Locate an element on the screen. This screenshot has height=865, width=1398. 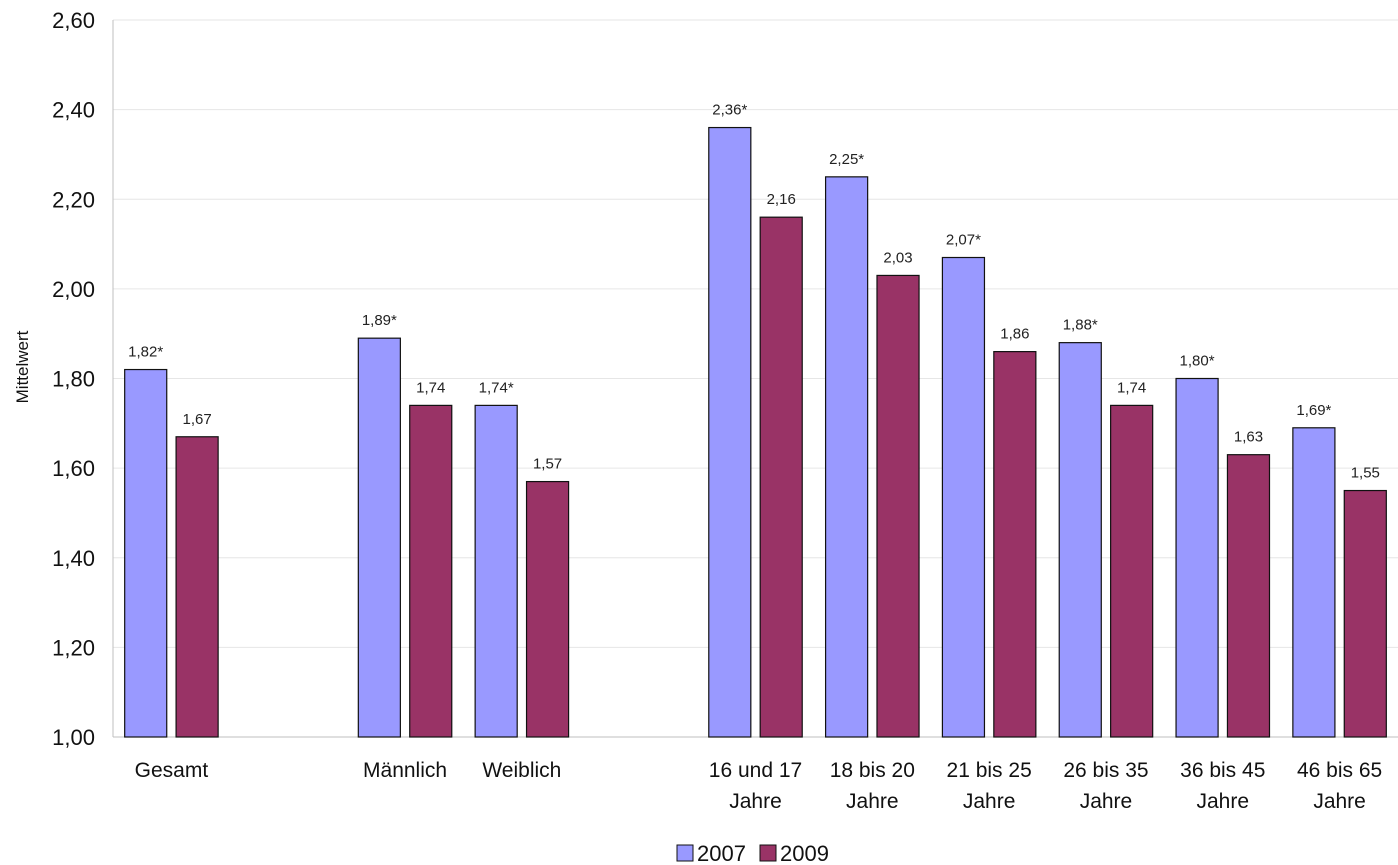
data-label: 1,57 is located at coordinates (547, 464).